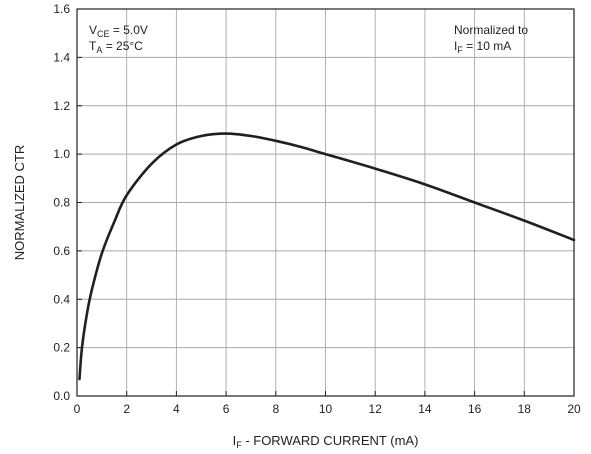 This screenshot has width=591, height=454. What do you see at coordinates (61, 106) in the screenshot?
I see `y-tick-label: 1.2` at bounding box center [61, 106].